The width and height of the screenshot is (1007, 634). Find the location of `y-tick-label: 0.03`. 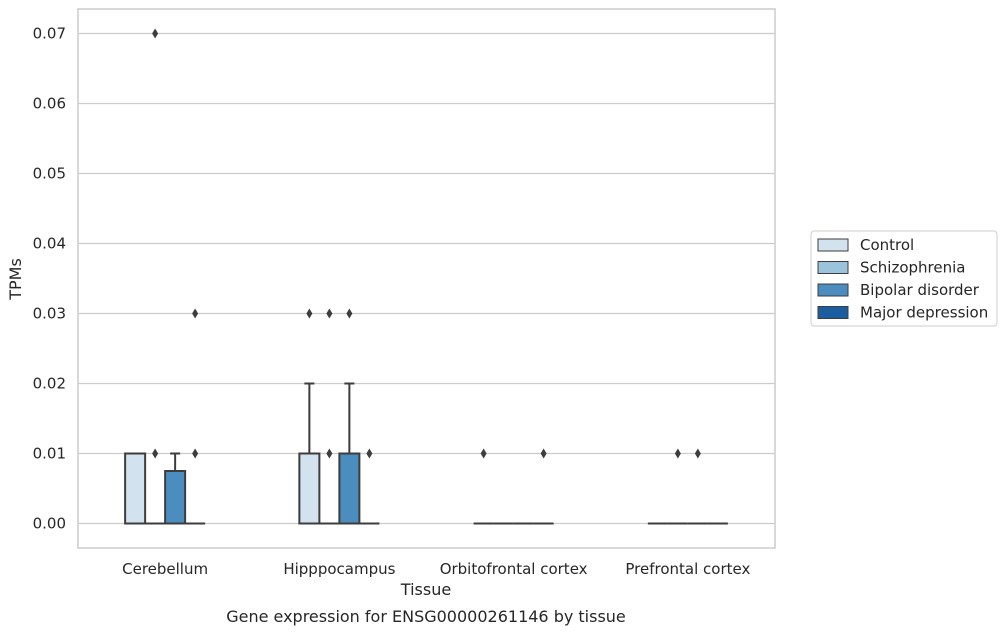

y-tick-label: 0.03 is located at coordinates (49, 314).